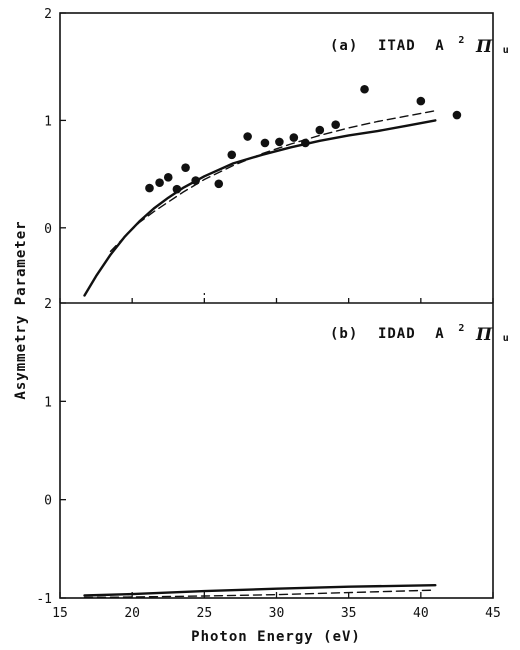 The image size is (520, 650). Describe the element at coordinates (48, 14) in the screenshot. I see `y-tick-label-panel-a-2: 2` at that location.